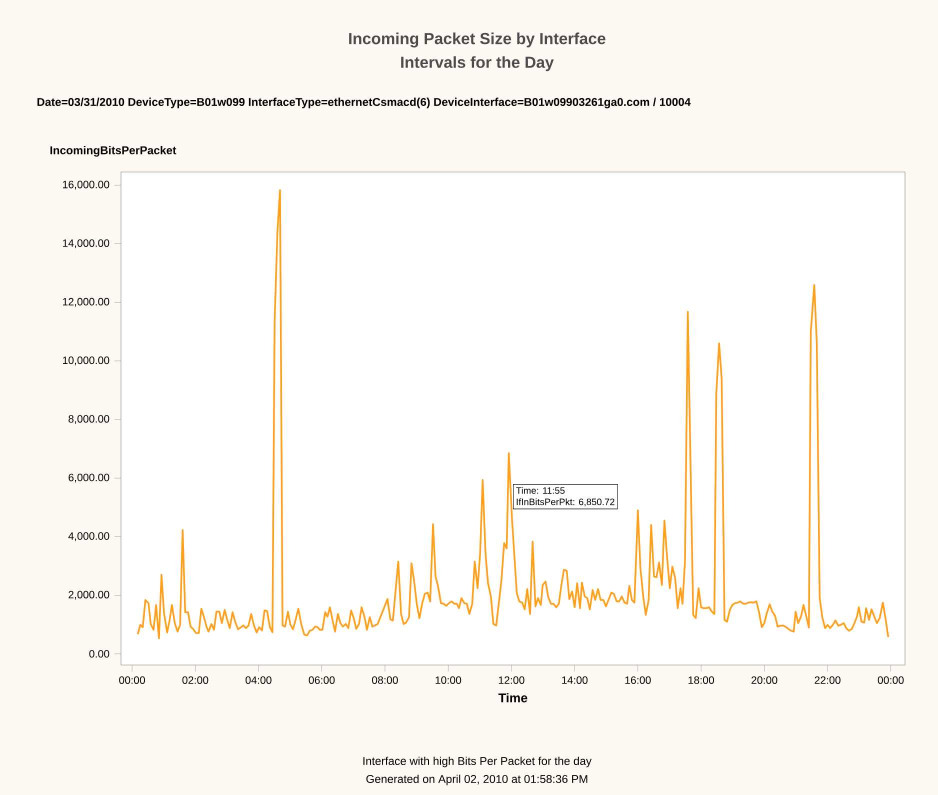 The width and height of the screenshot is (938, 795). I want to click on y-tick-label: 6,000.00, so click(89, 478).